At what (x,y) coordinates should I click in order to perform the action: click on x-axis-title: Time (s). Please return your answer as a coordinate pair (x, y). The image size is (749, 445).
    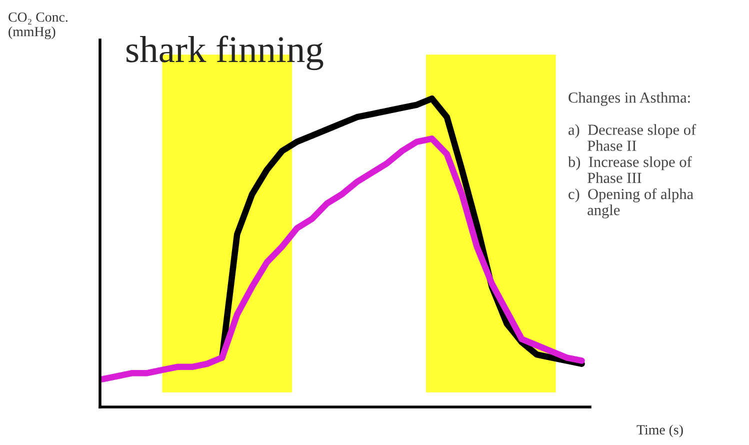
    Looking at the image, I should click on (659, 431).